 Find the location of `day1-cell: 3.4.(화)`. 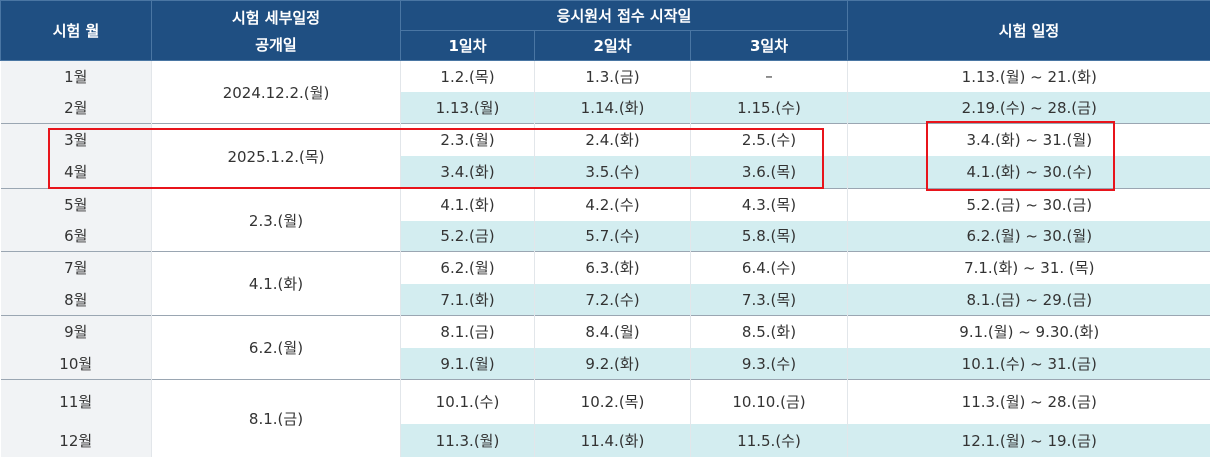

day1-cell: 3.4.(화) is located at coordinates (467, 172).